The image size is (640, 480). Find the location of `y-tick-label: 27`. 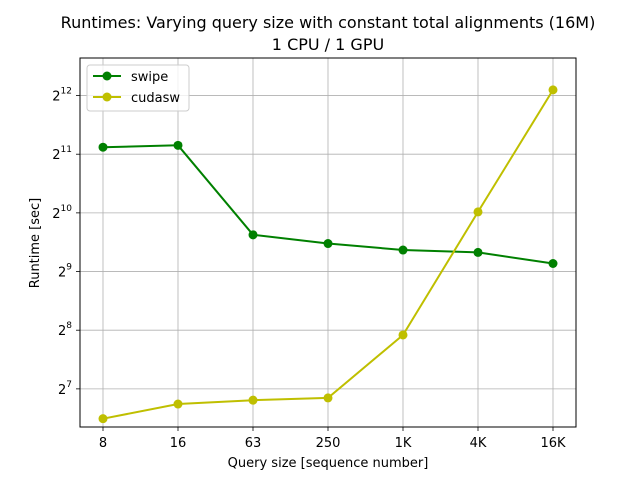

y-tick-label: 27 is located at coordinates (65, 389).